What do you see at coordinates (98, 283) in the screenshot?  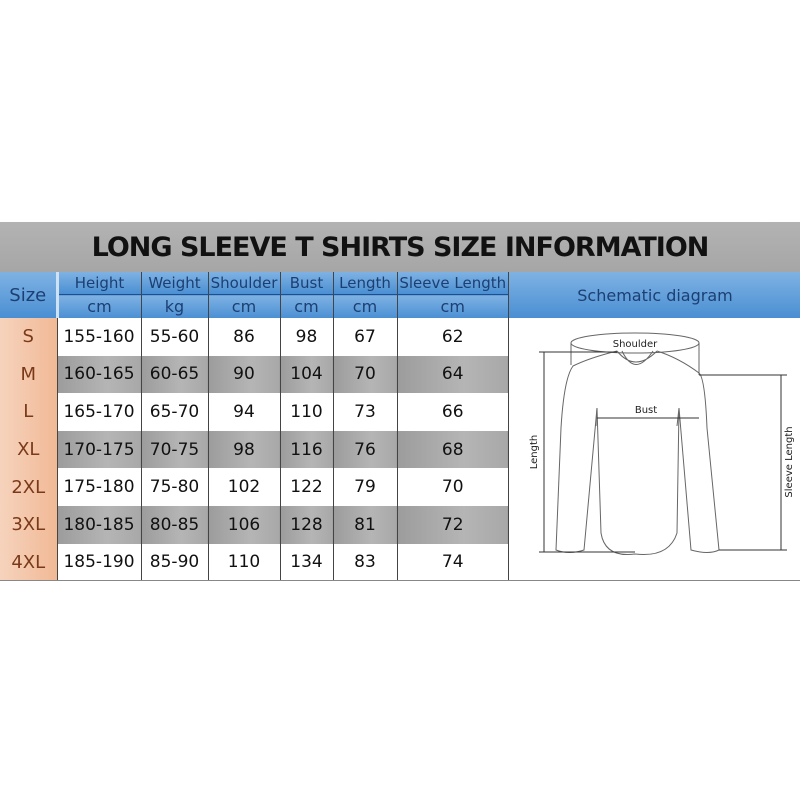 I see `height-header: Height` at bounding box center [98, 283].